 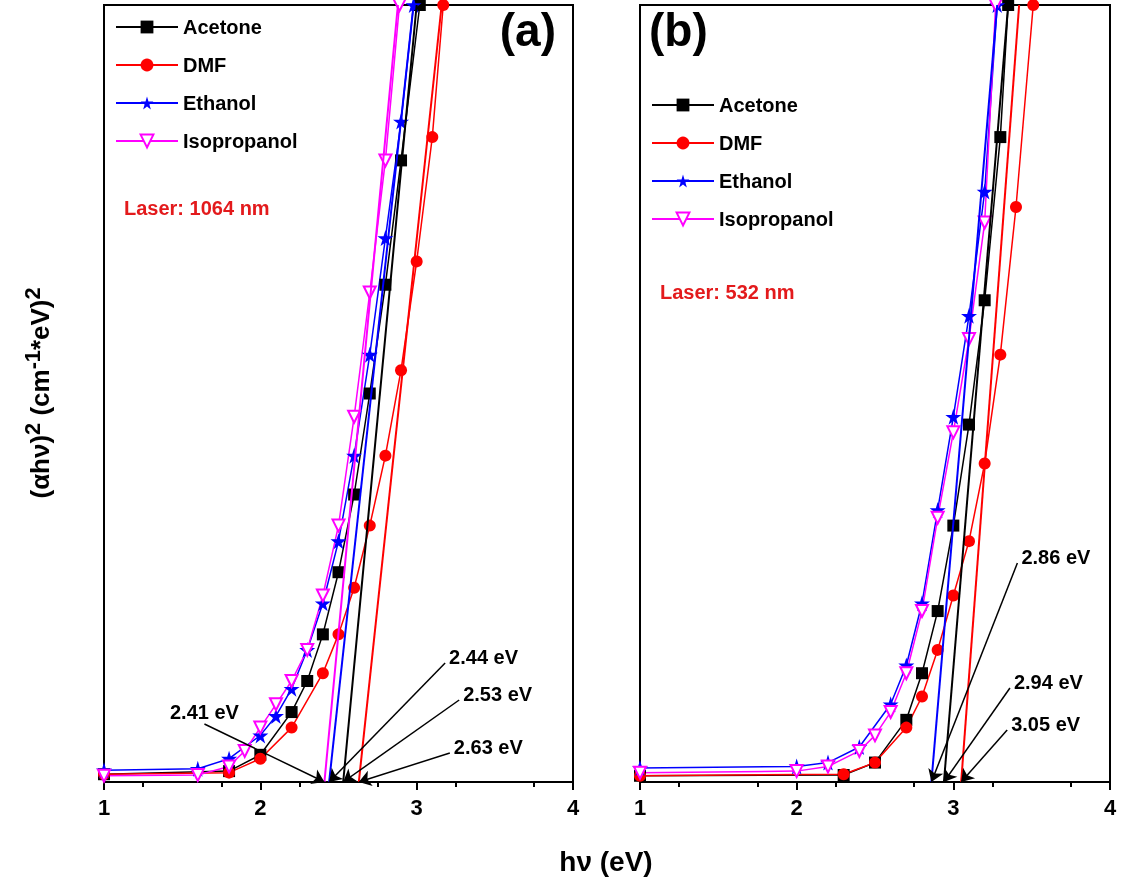 What do you see at coordinates (1056, 557) in the screenshot?
I see `annotation: 2.86 eV` at bounding box center [1056, 557].